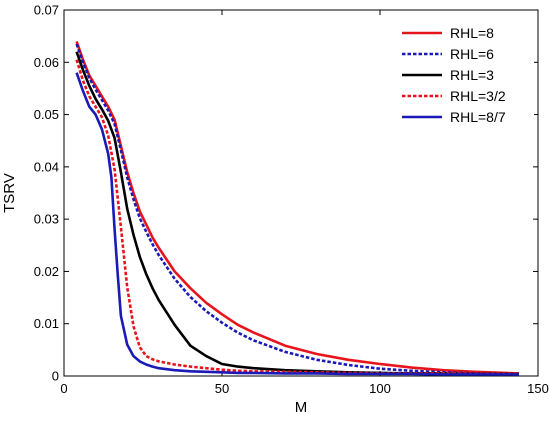 The image size is (550, 421). I want to click on legend-label: RHL=8/7, so click(478, 117).